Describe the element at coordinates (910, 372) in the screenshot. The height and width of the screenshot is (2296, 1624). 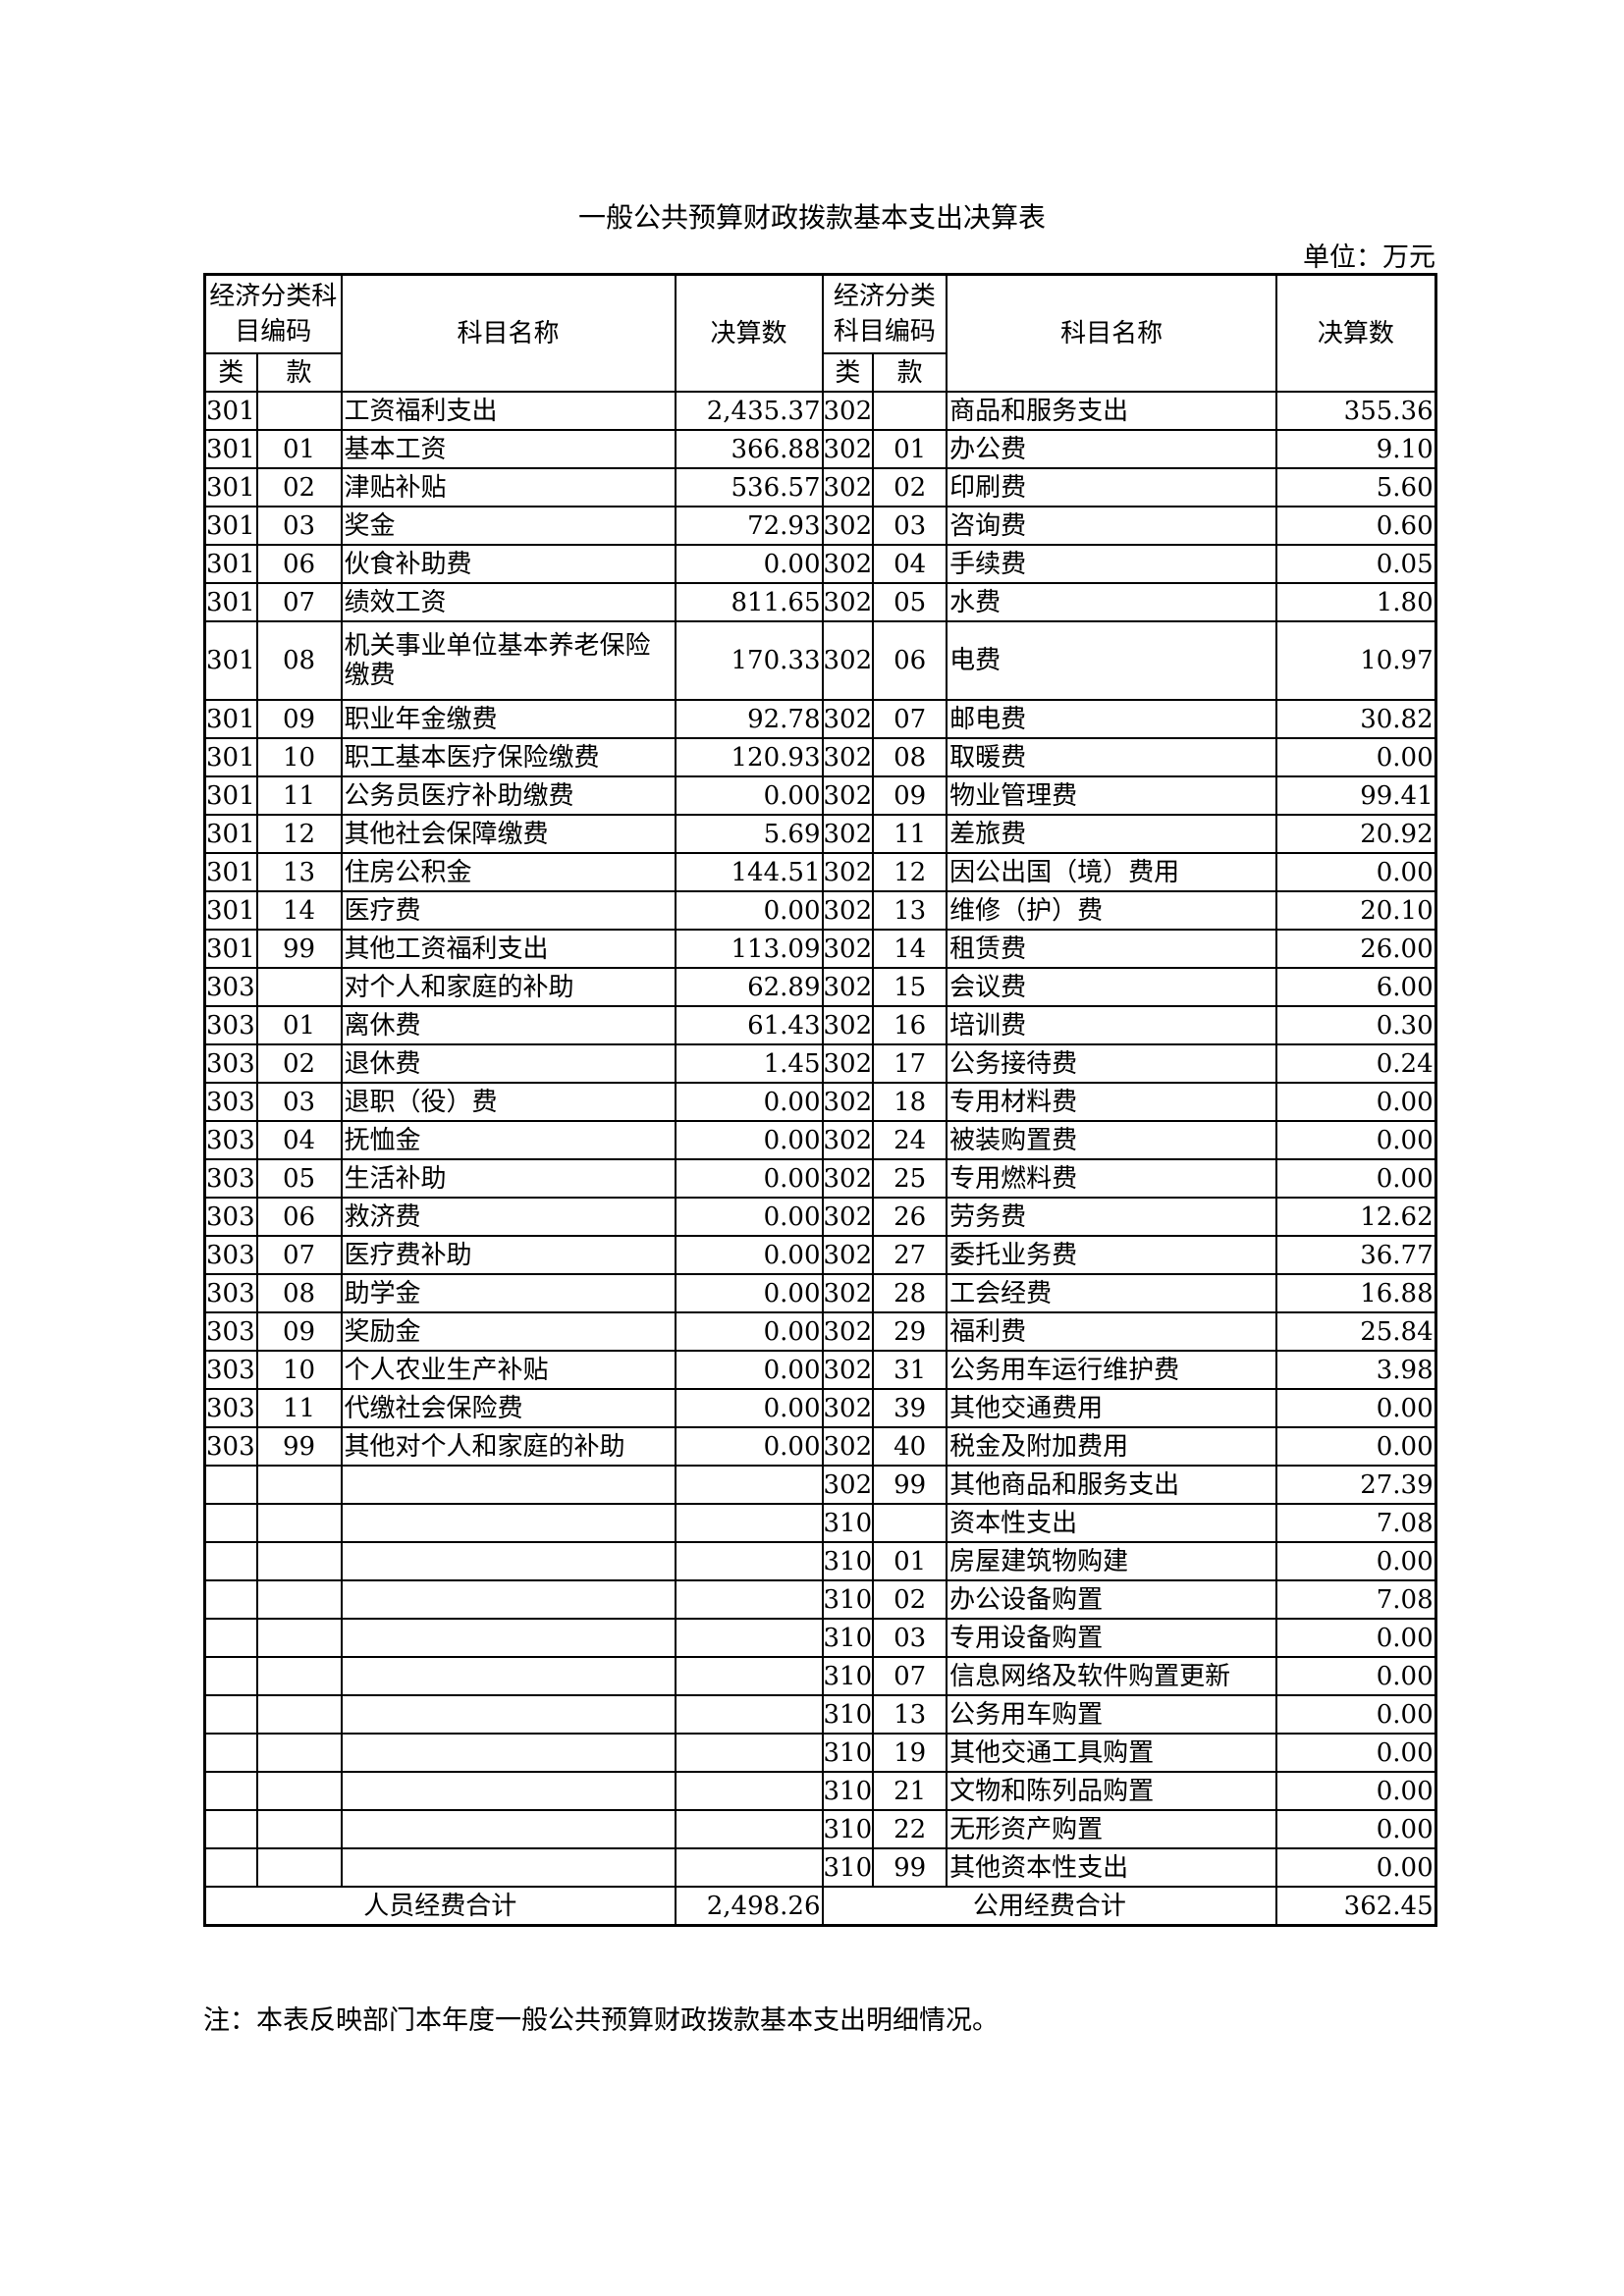
I see `header-item-right: 款` at that location.